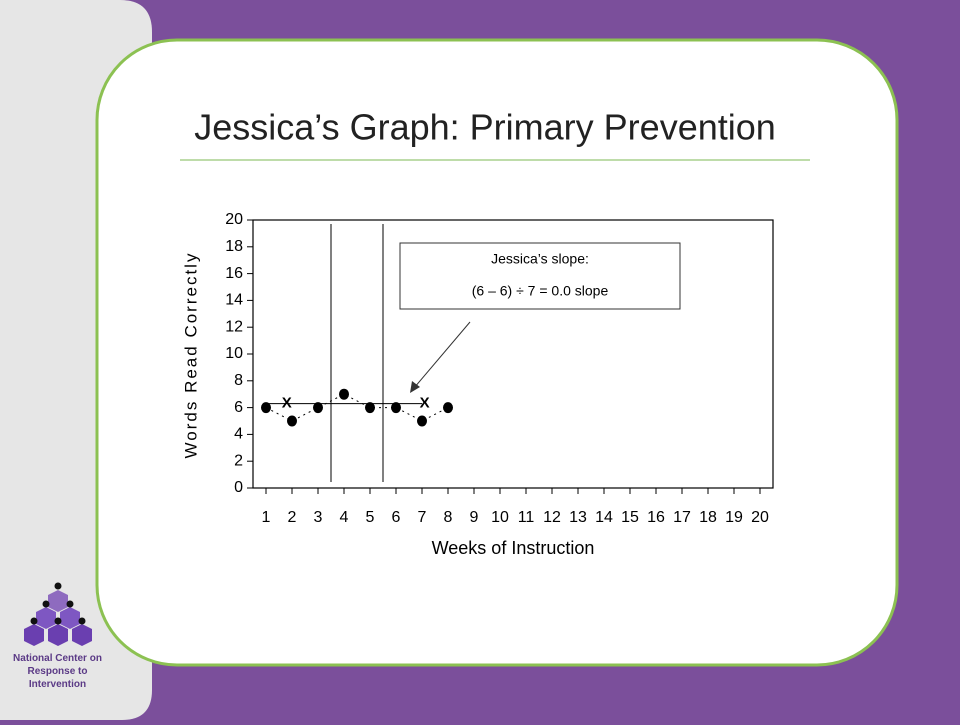  I want to click on x-tick-label: 6, so click(396, 517).